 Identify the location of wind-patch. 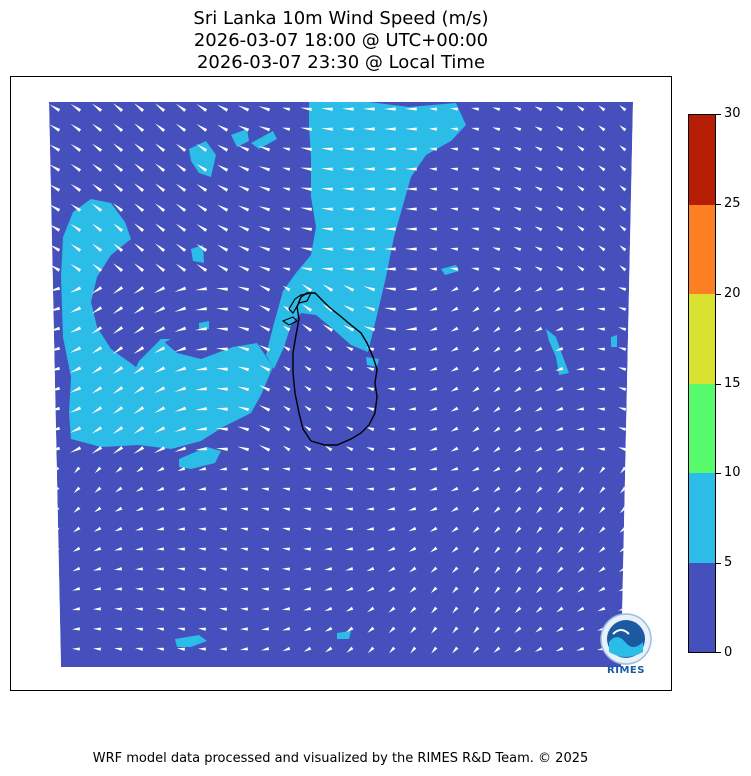
(200, 458).